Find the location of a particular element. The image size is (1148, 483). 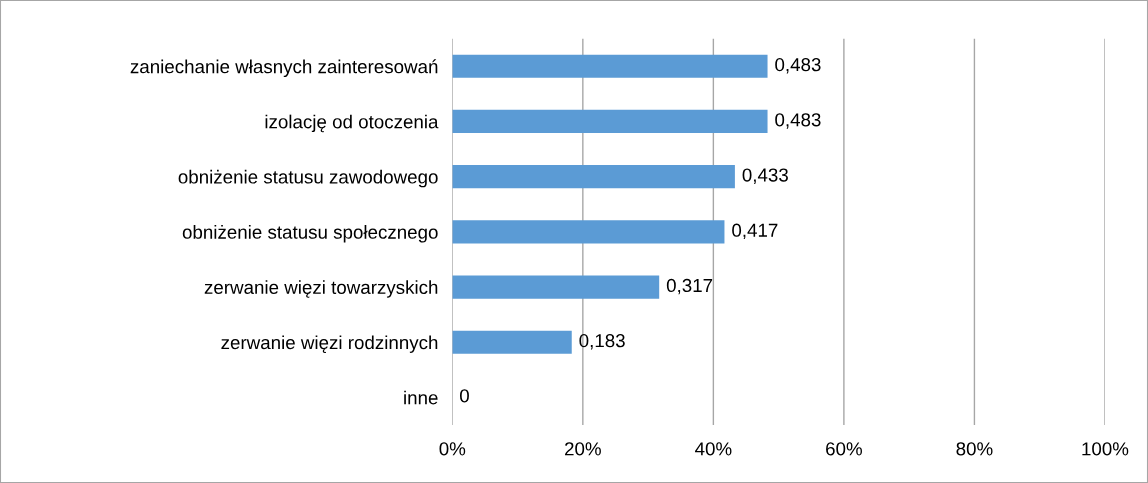

y-tick-label: zaniechanie własnych zainteresowań is located at coordinates (284, 68).